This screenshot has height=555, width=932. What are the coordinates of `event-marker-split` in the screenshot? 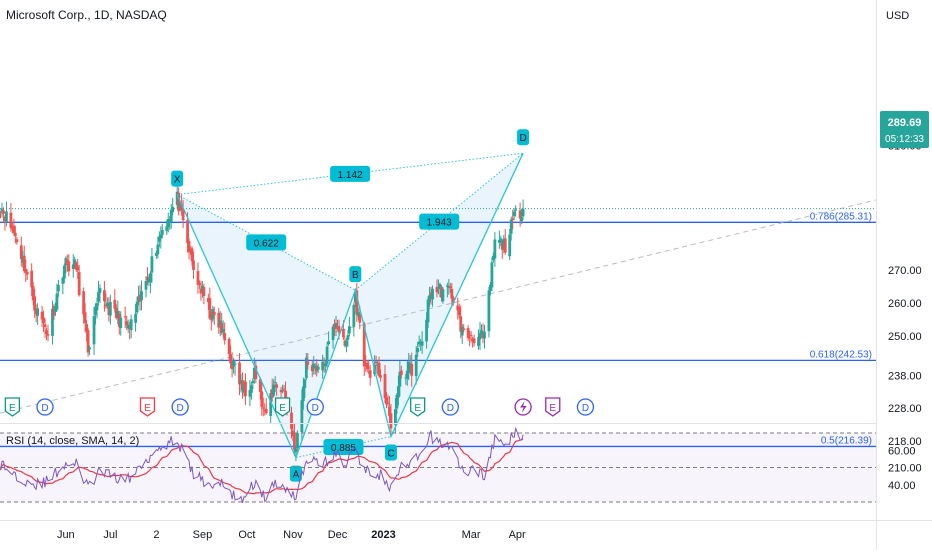 It's located at (523, 407).